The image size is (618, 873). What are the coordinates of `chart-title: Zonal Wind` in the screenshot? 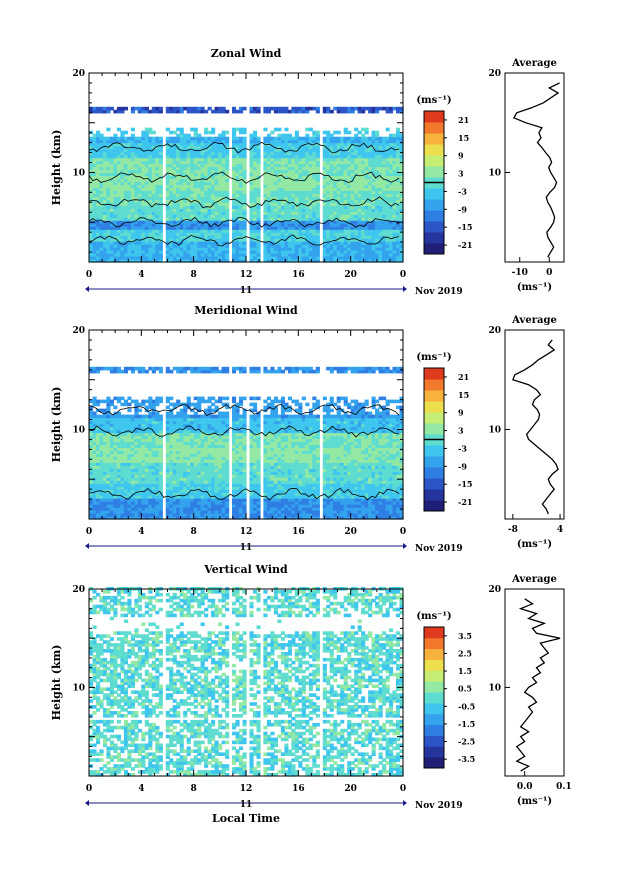 It's located at (246, 53).